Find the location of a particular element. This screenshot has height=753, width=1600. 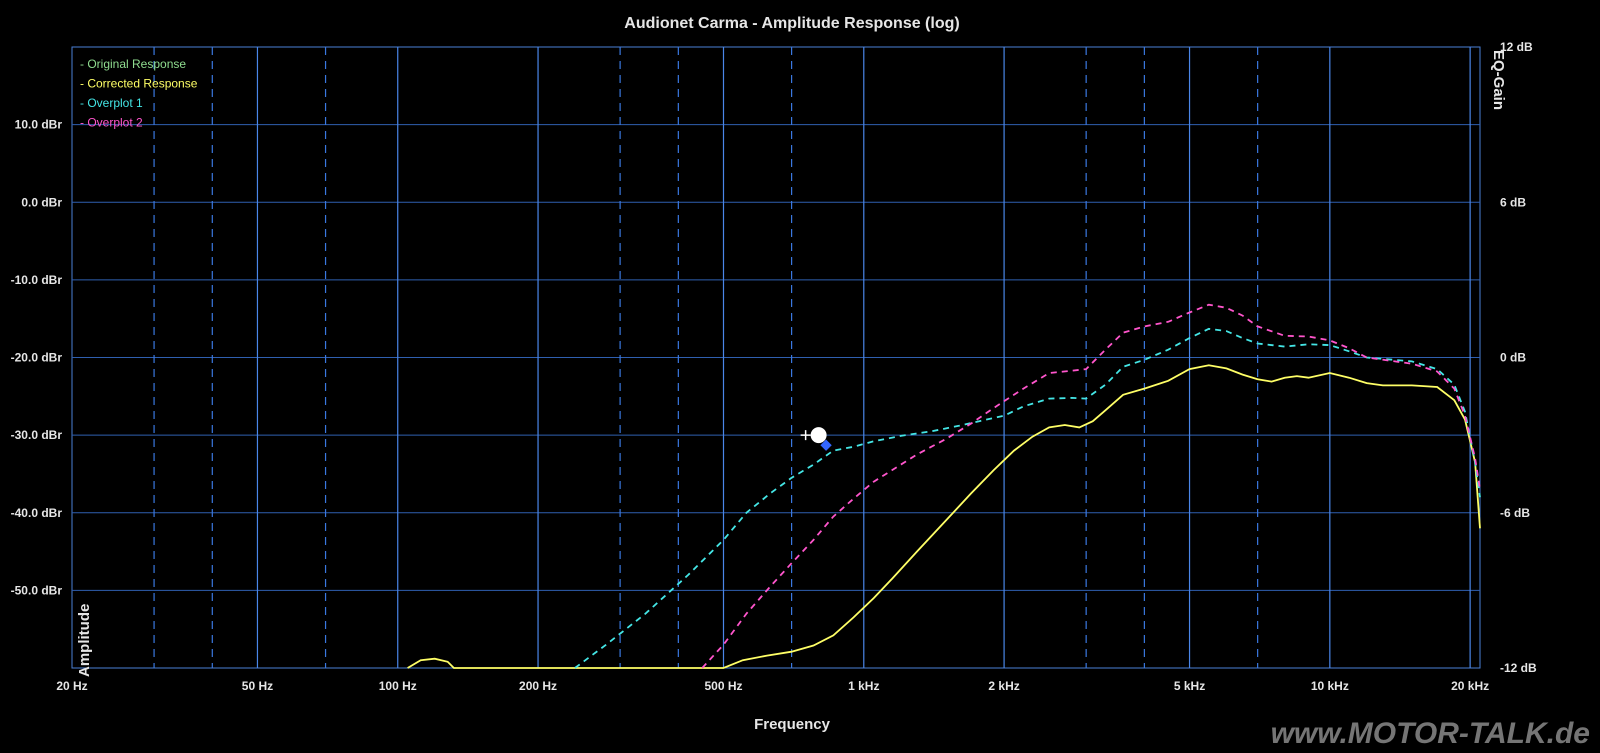

x-tick-label: 20 Hz is located at coordinates (71, 686).